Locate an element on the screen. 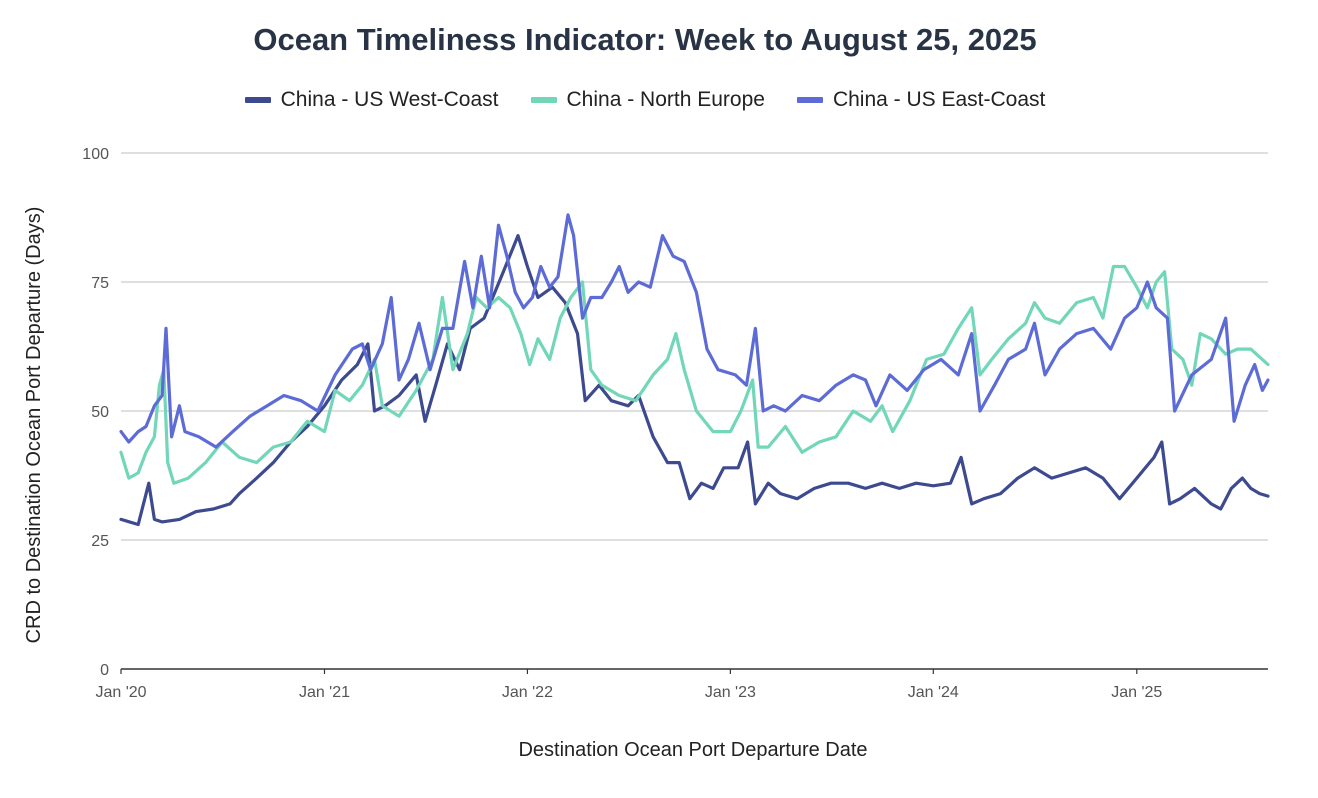  legend-item-us-west-coast: China - US West-Coast is located at coordinates (371, 100).